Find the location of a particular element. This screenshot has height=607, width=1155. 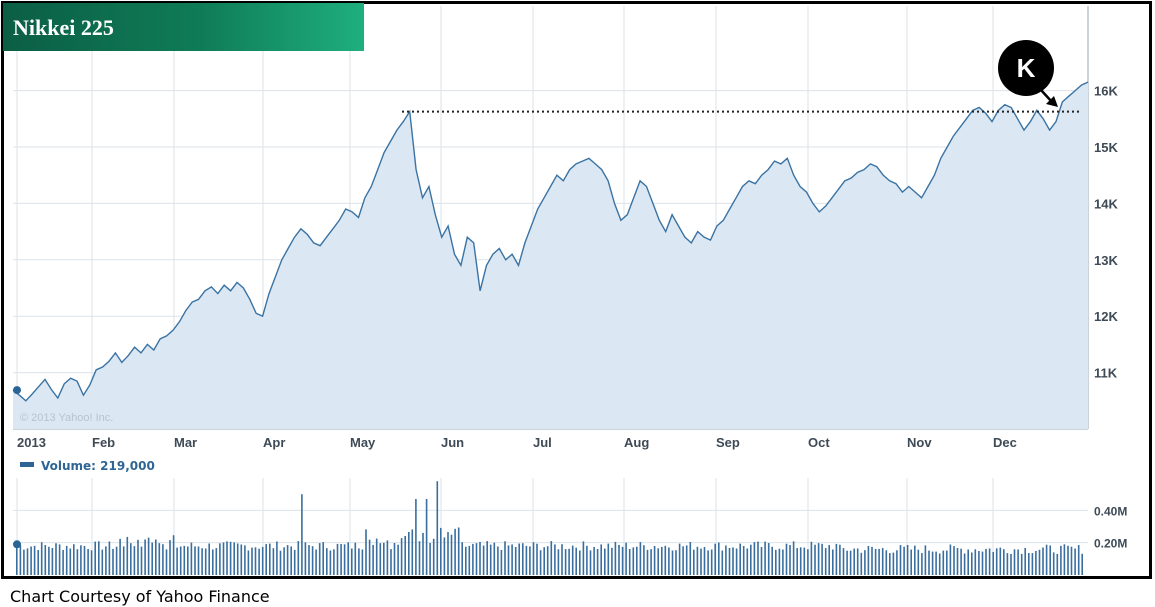

x-tick-label: Dec is located at coordinates (1005, 442).